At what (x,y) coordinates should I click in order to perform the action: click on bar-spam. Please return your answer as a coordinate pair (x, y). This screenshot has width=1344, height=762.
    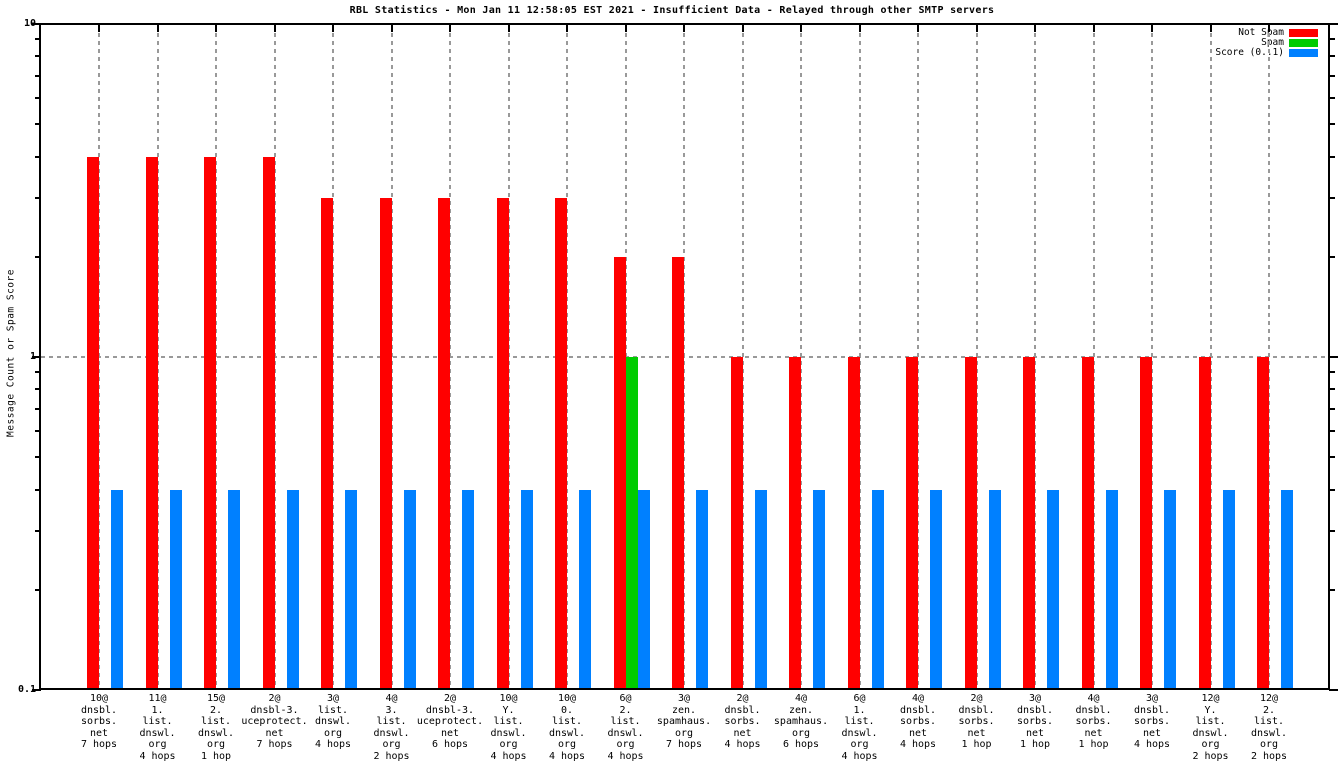
    Looking at the image, I should click on (631, 522).